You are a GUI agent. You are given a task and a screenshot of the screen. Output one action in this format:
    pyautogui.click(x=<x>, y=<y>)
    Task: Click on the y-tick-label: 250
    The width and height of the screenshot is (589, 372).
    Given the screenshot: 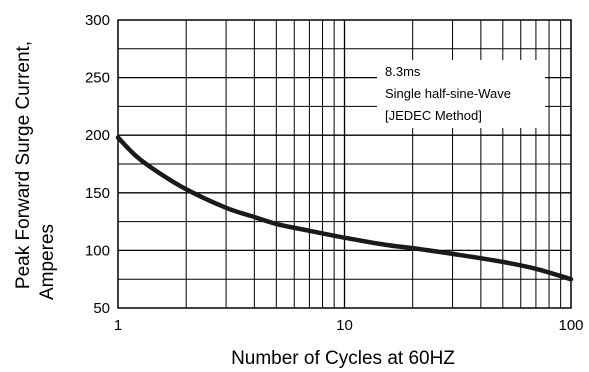 What is the action you would take?
    pyautogui.click(x=97, y=78)
    